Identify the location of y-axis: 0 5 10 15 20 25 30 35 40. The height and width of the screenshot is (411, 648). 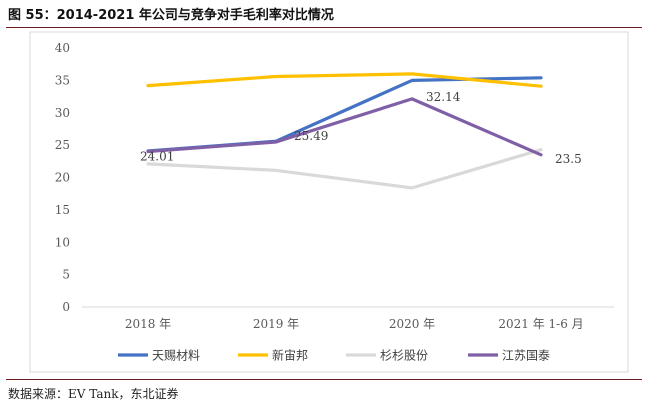
(62, 177).